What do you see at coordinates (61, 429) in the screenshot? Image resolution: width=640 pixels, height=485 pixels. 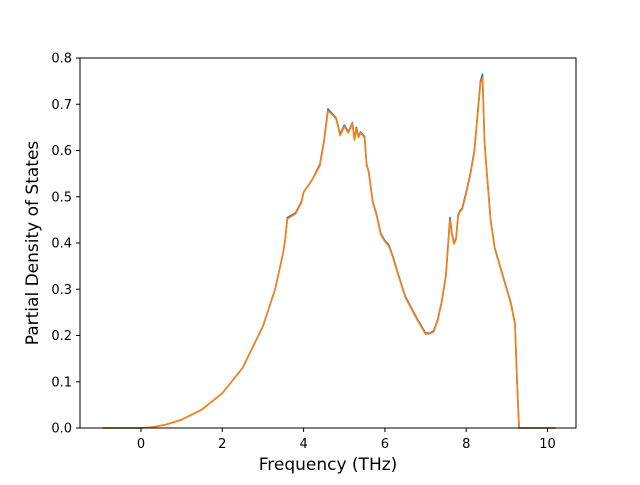 I see `y-tick-label: 0.0` at bounding box center [61, 429].